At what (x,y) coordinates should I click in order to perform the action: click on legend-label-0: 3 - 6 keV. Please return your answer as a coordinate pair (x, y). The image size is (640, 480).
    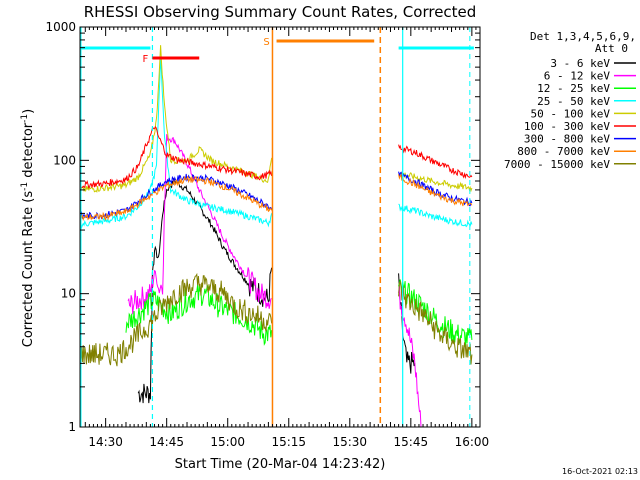
    Looking at the image, I should click on (580, 63).